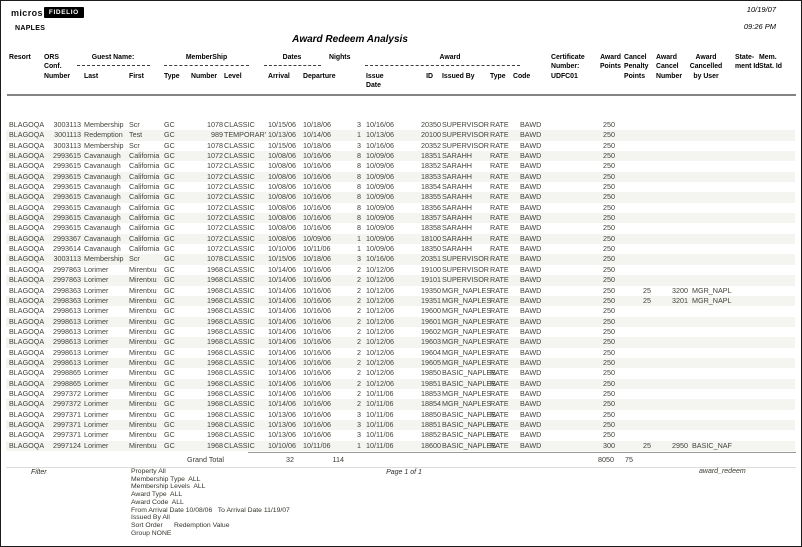  I want to click on report-title: Award Redeem Analysis, so click(350, 39).